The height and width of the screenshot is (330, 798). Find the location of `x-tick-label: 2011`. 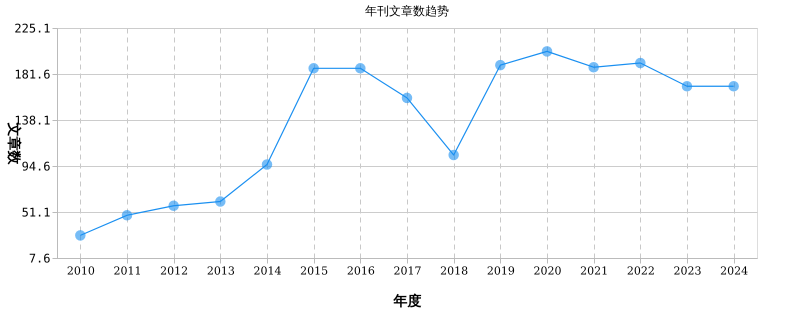

x-tick-label: 2011 is located at coordinates (128, 271).